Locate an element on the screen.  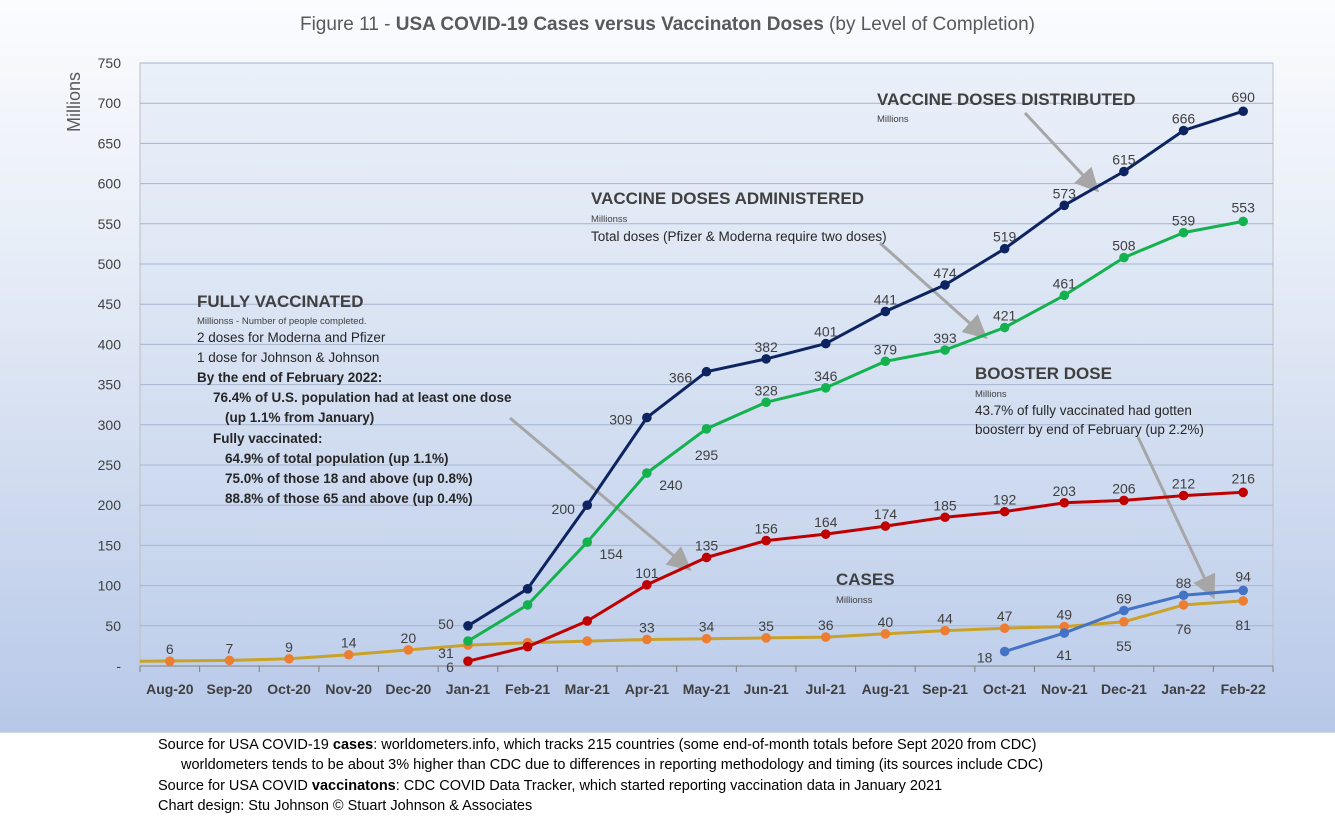
fully-bold-7: 88.8% of those 65 and above (up 0.4%) is located at coordinates (349, 498).